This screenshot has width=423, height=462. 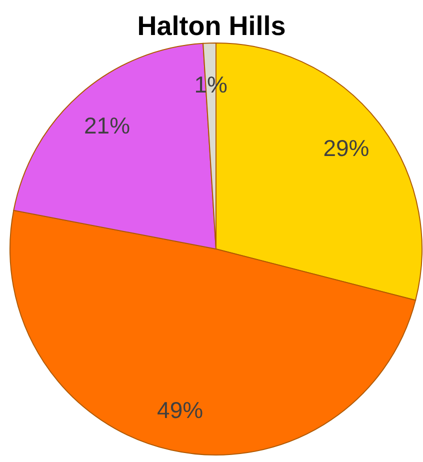 I want to click on data-label: 49%, so click(x=180, y=409).